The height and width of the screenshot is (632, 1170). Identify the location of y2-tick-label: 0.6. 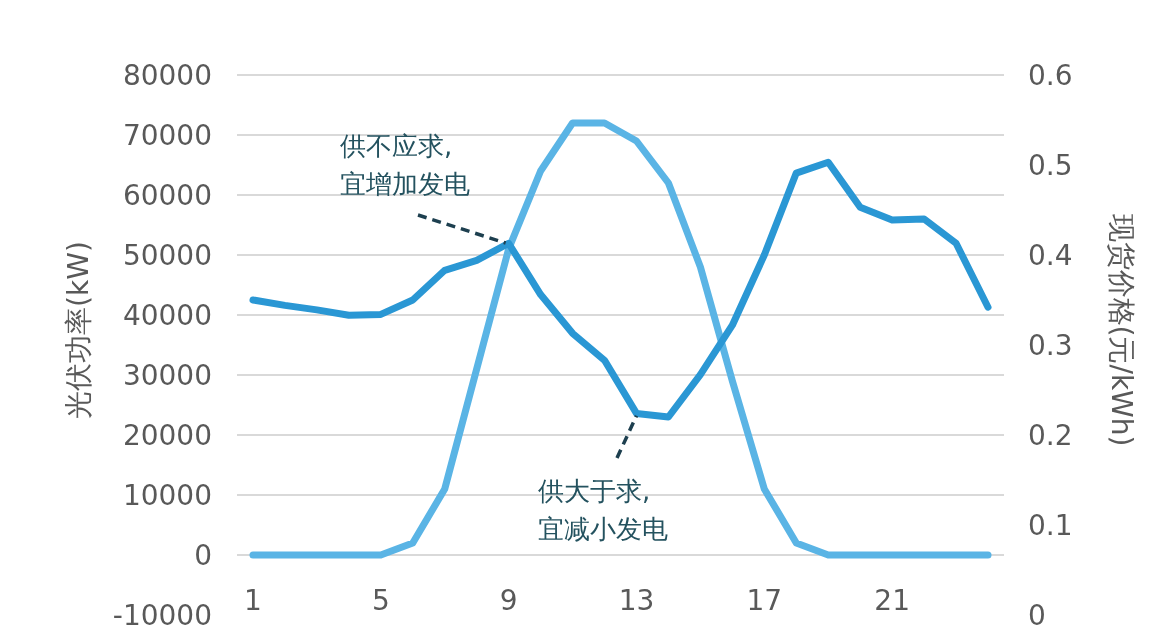
(1050, 75).